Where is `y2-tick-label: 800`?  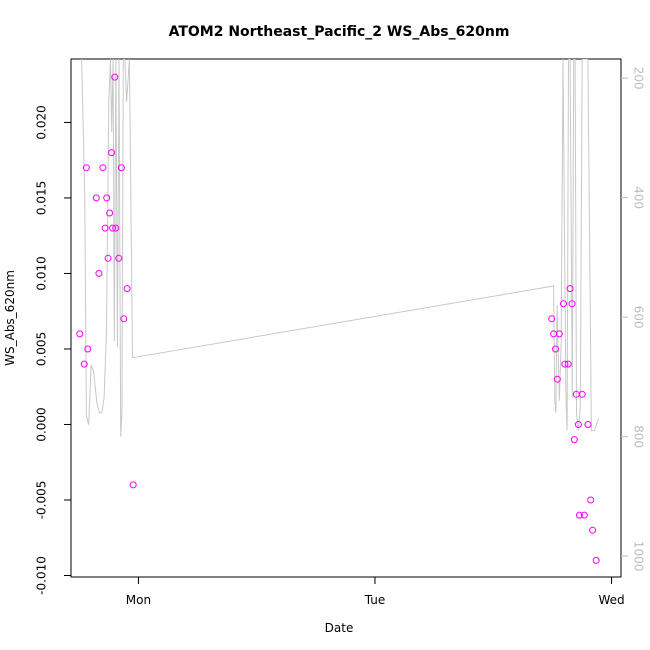
y2-tick-label: 800 is located at coordinates (639, 436).